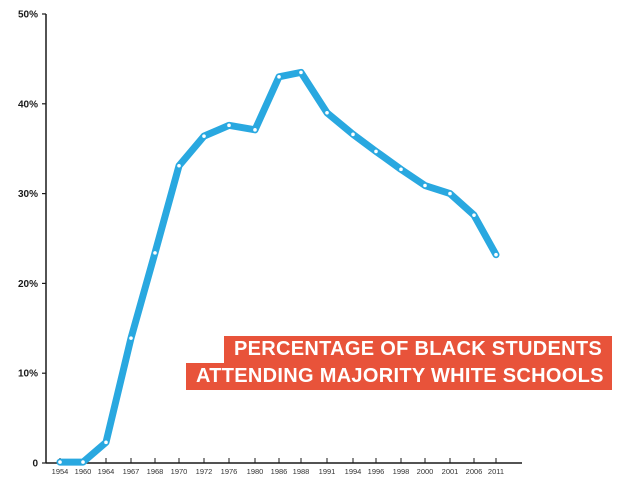 This screenshot has width=627, height=490. Describe the element at coordinates (255, 471) in the screenshot. I see `x-tick-label: 1980` at that location.